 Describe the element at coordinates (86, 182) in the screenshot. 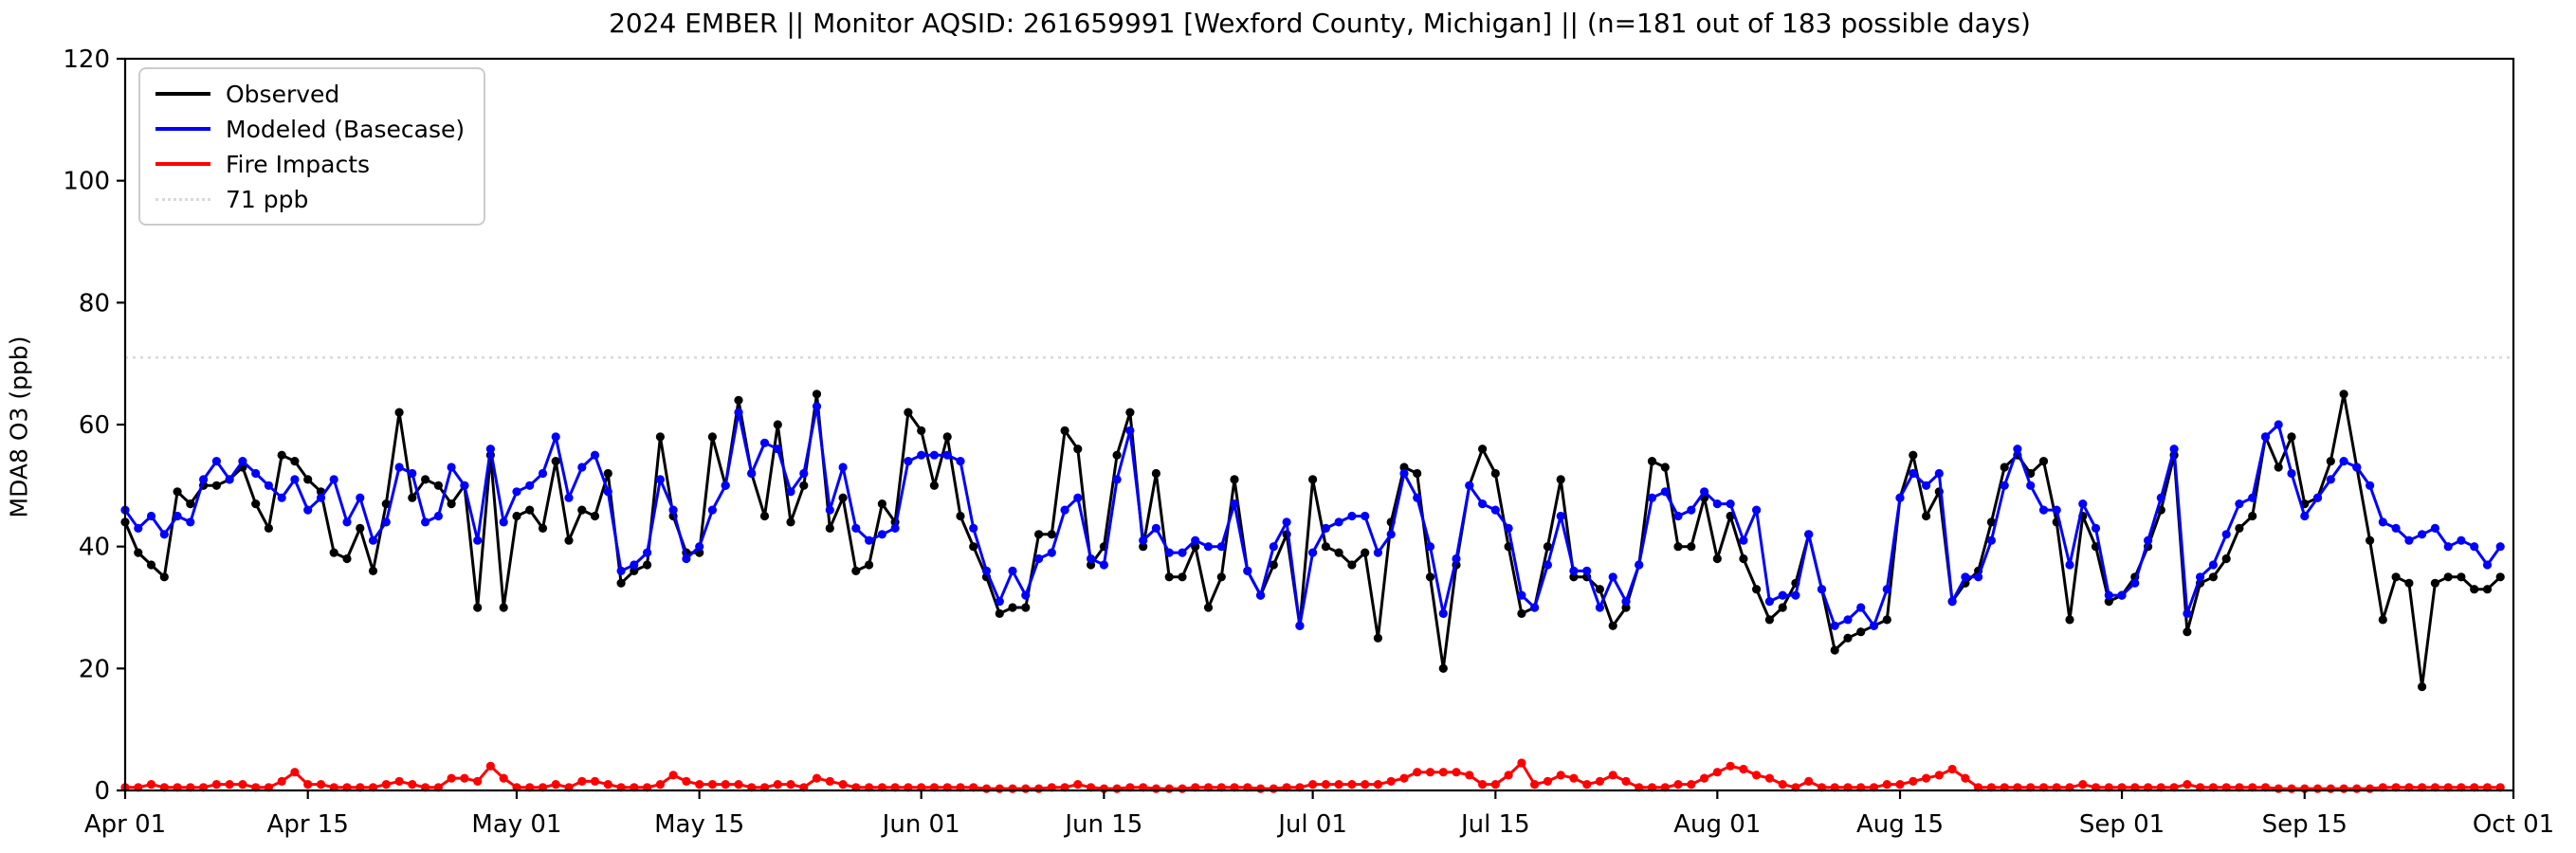

I see `y-tick-label: 100` at that location.